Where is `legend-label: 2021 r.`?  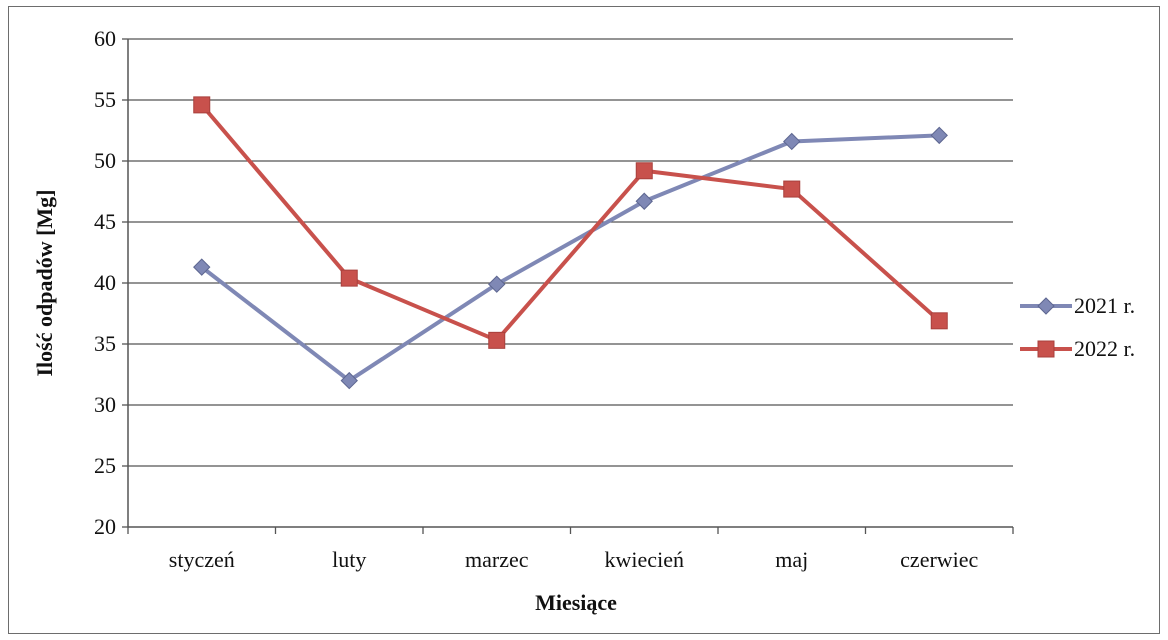
legend-label: 2021 r. is located at coordinates (1104, 305).